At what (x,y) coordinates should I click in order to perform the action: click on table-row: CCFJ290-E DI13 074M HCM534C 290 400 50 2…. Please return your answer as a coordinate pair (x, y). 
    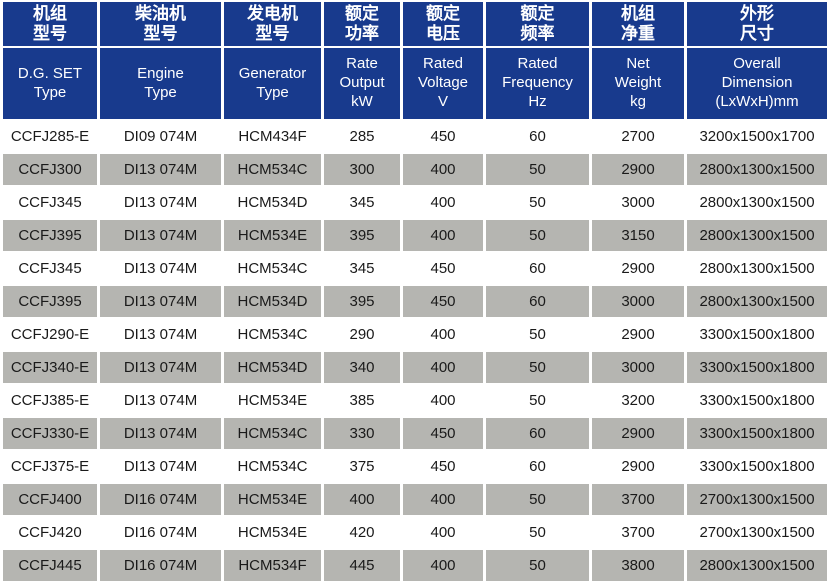
    Looking at the image, I should click on (415, 334).